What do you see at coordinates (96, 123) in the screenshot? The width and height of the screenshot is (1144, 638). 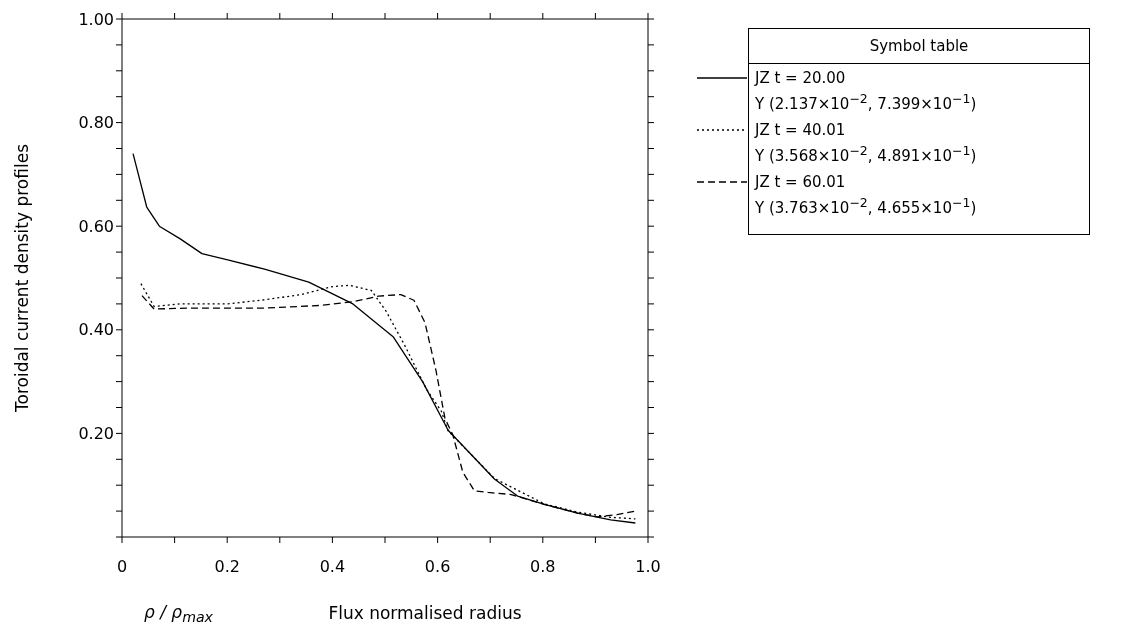 I see `y-tick-label: 0.80` at bounding box center [96, 123].